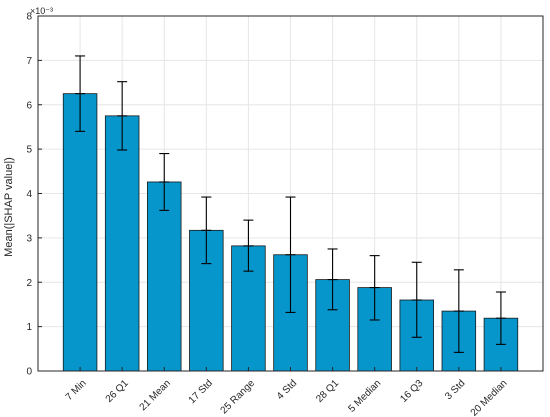 Image resolution: width=550 pixels, height=417 pixels. I want to click on x-tick-label: 26 Q1, so click(117, 391).